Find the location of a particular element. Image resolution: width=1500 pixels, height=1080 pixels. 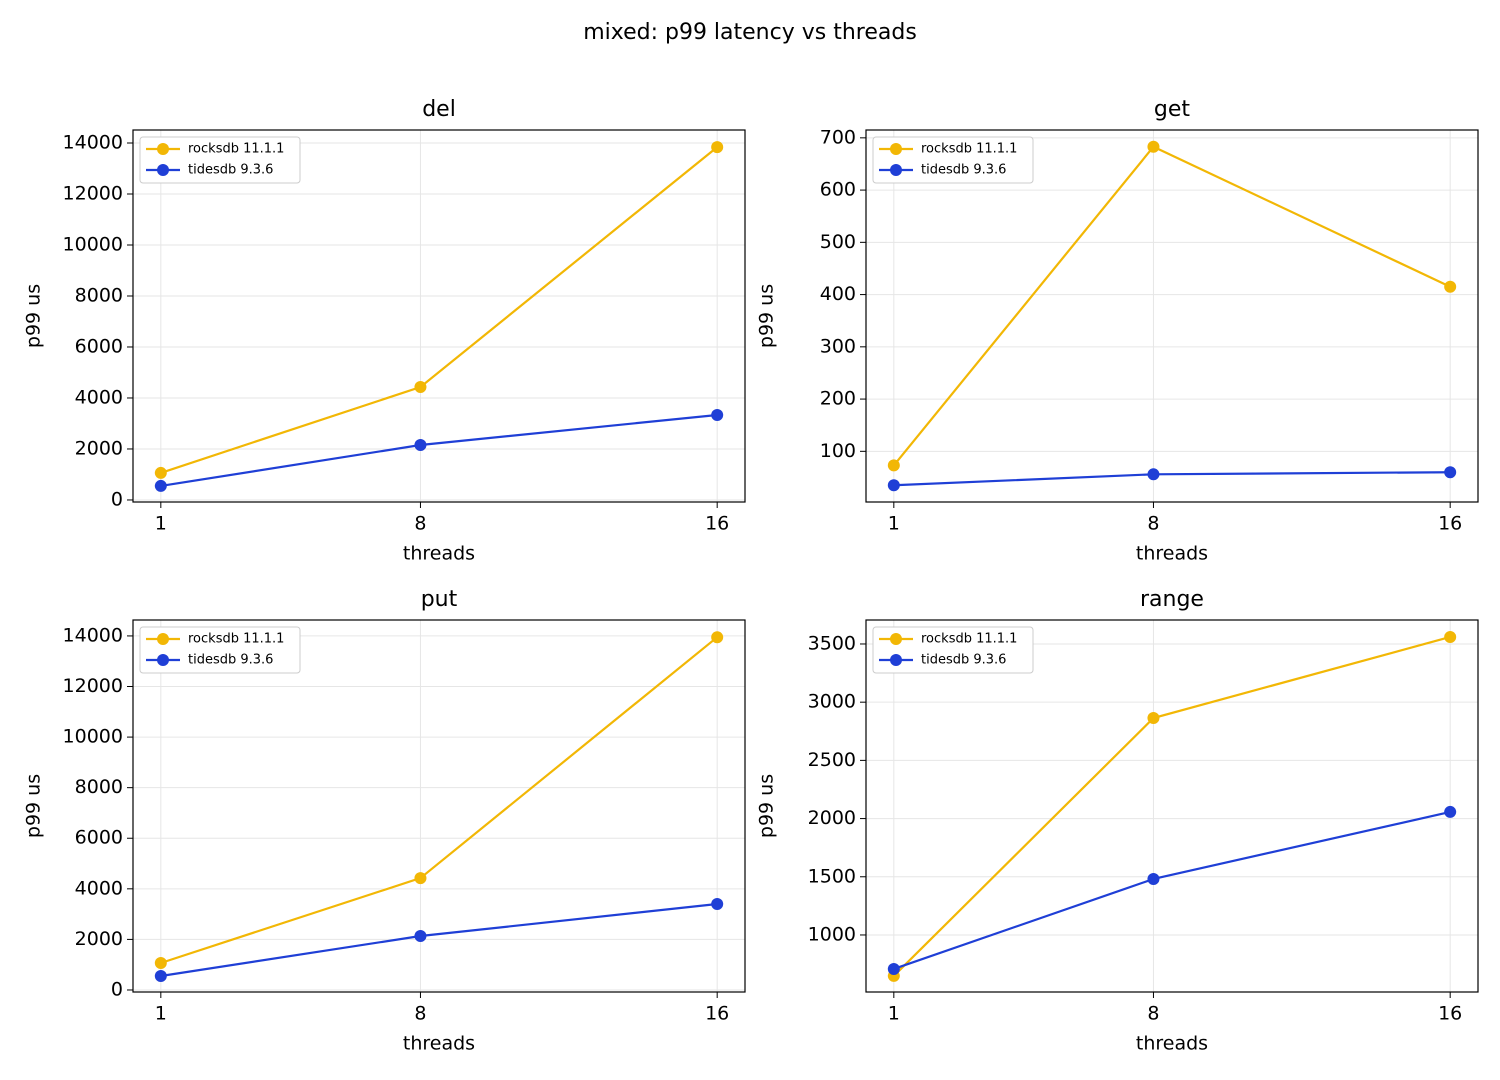

y-tick-label: 600 is located at coordinates (838, 190).